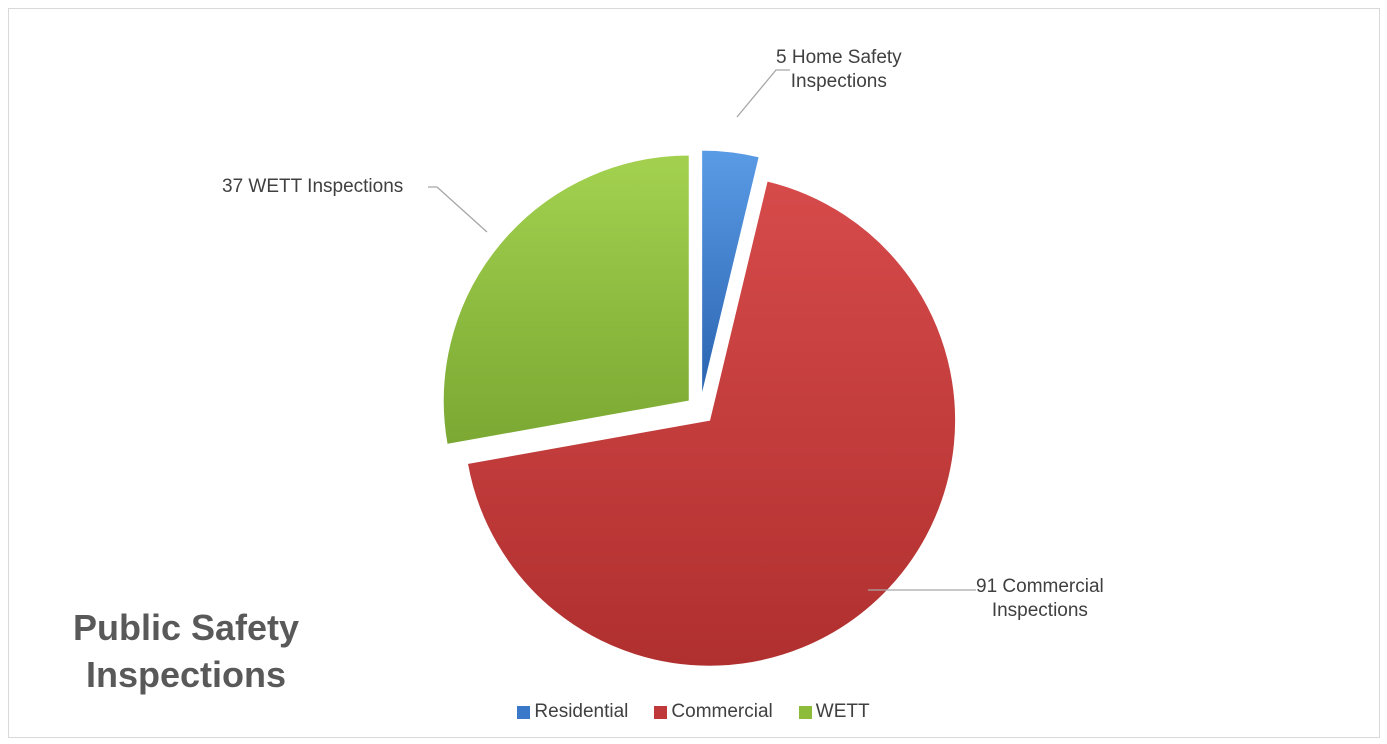 This screenshot has height=744, width=1387. What do you see at coordinates (1040, 598) in the screenshot?
I see `data-label-commercial: 91 Commercial Inspections` at bounding box center [1040, 598].